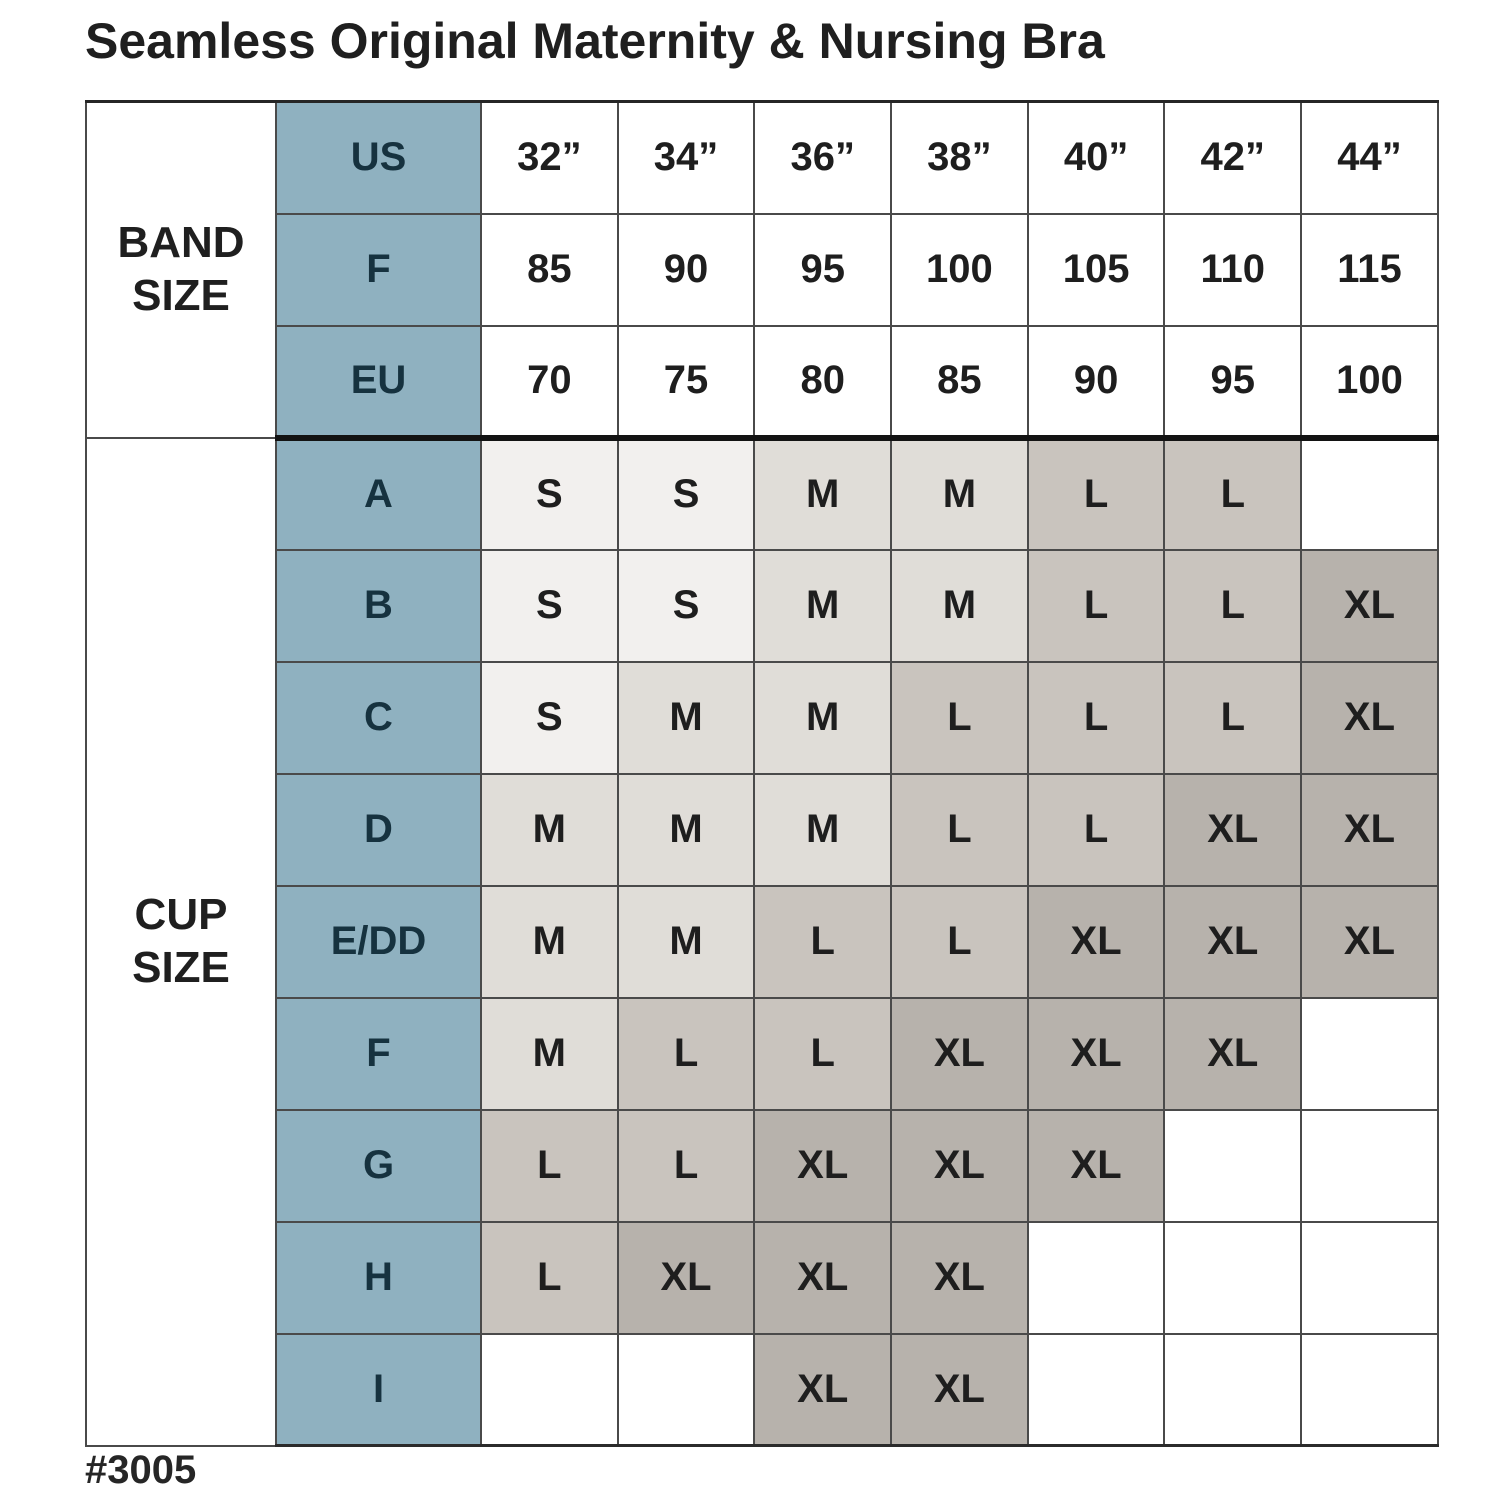  Describe the element at coordinates (378, 717) in the screenshot. I see `row-header-C: C` at that location.